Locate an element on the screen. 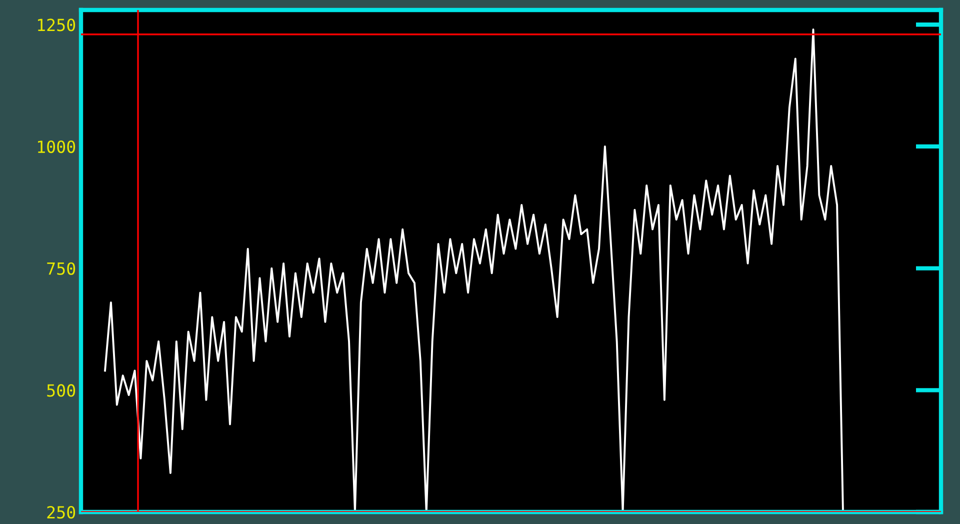 The image size is (960, 524). y-tick-label: 1250 is located at coordinates (57, 25).